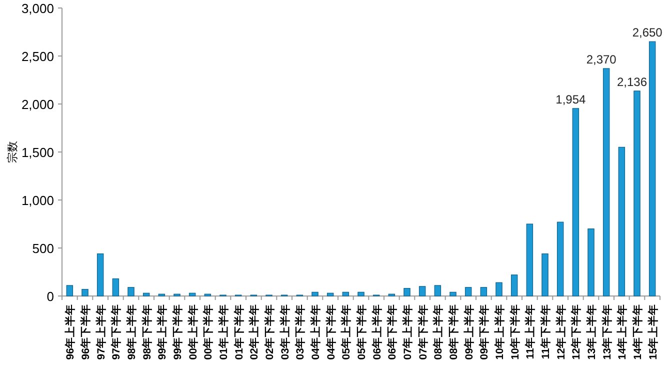  What do you see at coordinates (407, 332) in the screenshot?
I see `x-tick-label: 07年上半年` at bounding box center [407, 332].